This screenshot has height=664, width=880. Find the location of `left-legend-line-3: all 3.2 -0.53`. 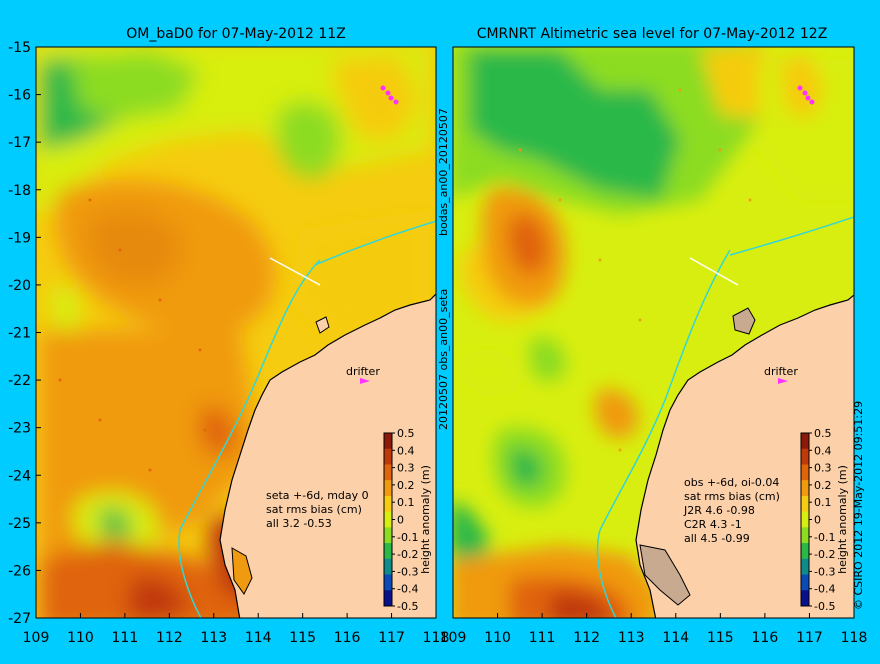

left-legend-line-3: all 3.2 -0.53 is located at coordinates (299, 523).